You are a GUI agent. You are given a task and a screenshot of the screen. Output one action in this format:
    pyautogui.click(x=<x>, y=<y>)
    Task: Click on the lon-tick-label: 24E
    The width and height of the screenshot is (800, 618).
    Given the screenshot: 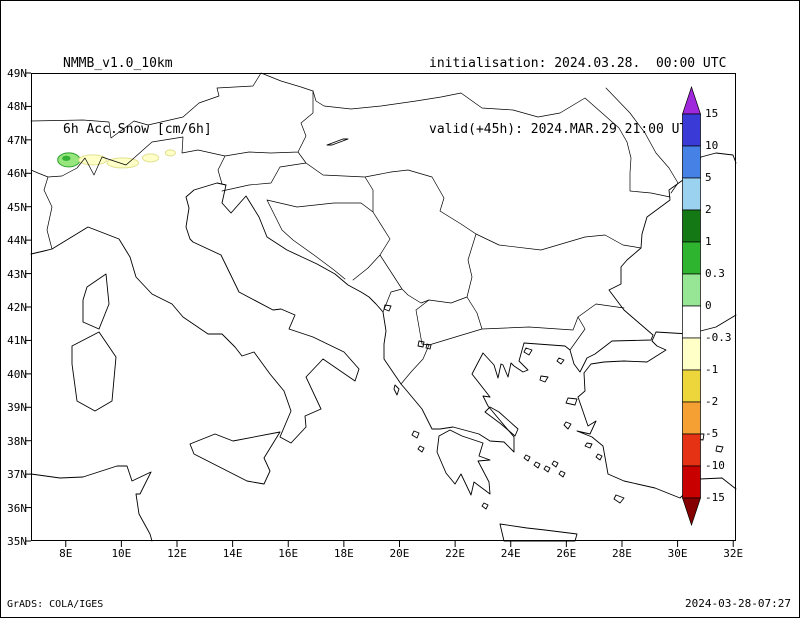 What is the action you would take?
    pyautogui.click(x=510, y=553)
    